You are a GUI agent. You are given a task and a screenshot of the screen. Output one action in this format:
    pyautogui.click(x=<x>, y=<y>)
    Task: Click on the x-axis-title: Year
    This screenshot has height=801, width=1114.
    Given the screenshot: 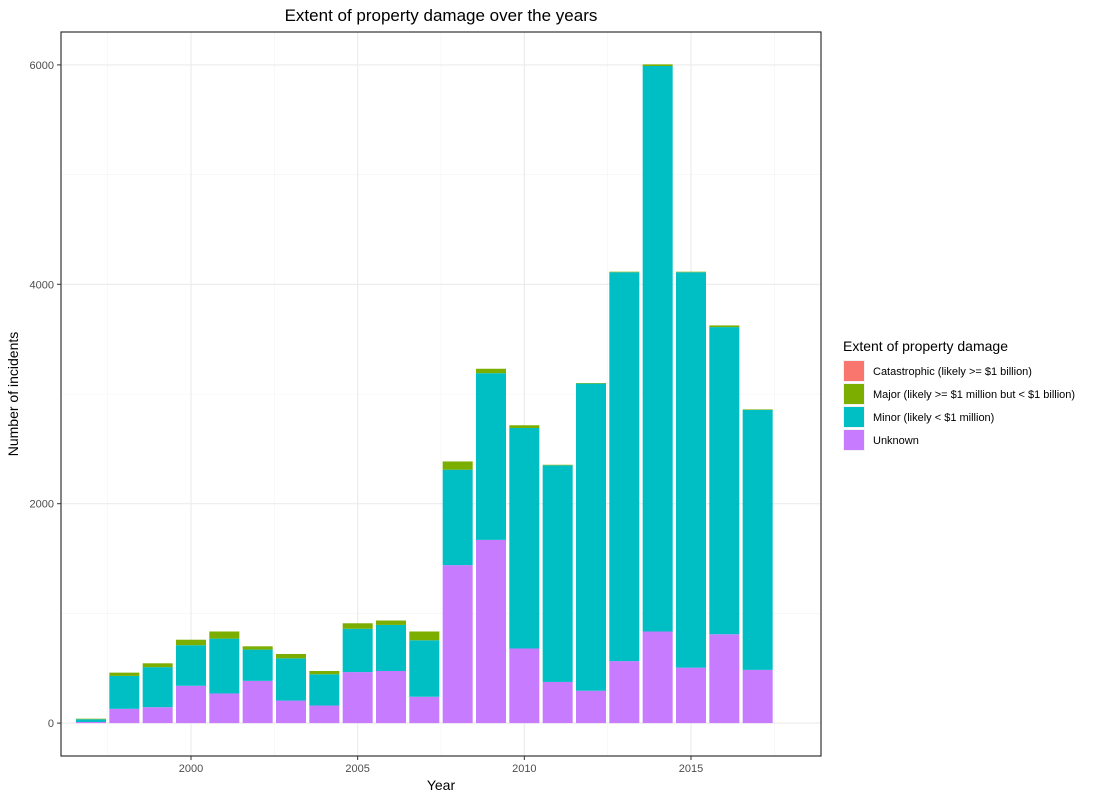 What is the action you would take?
    pyautogui.click(x=441, y=785)
    